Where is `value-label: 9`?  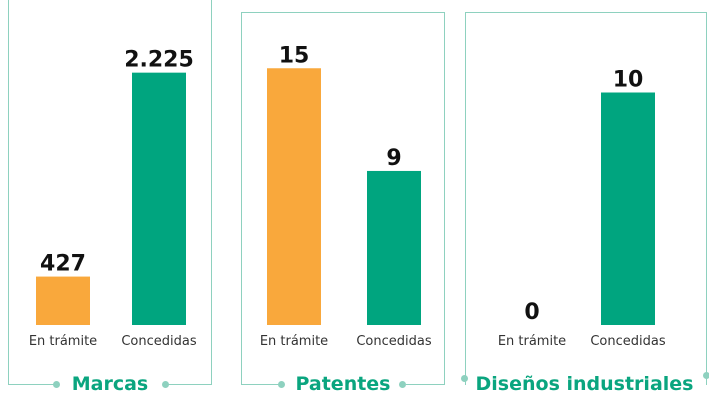
value-label: 9 is located at coordinates (393, 158).